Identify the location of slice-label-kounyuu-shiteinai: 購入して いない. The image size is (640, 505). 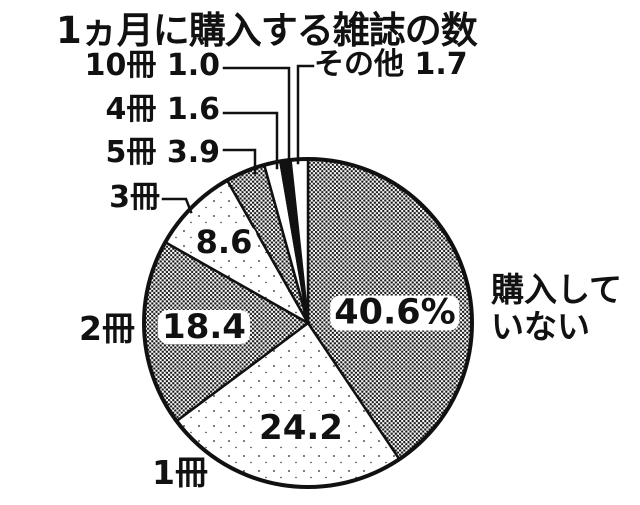
(557, 308).